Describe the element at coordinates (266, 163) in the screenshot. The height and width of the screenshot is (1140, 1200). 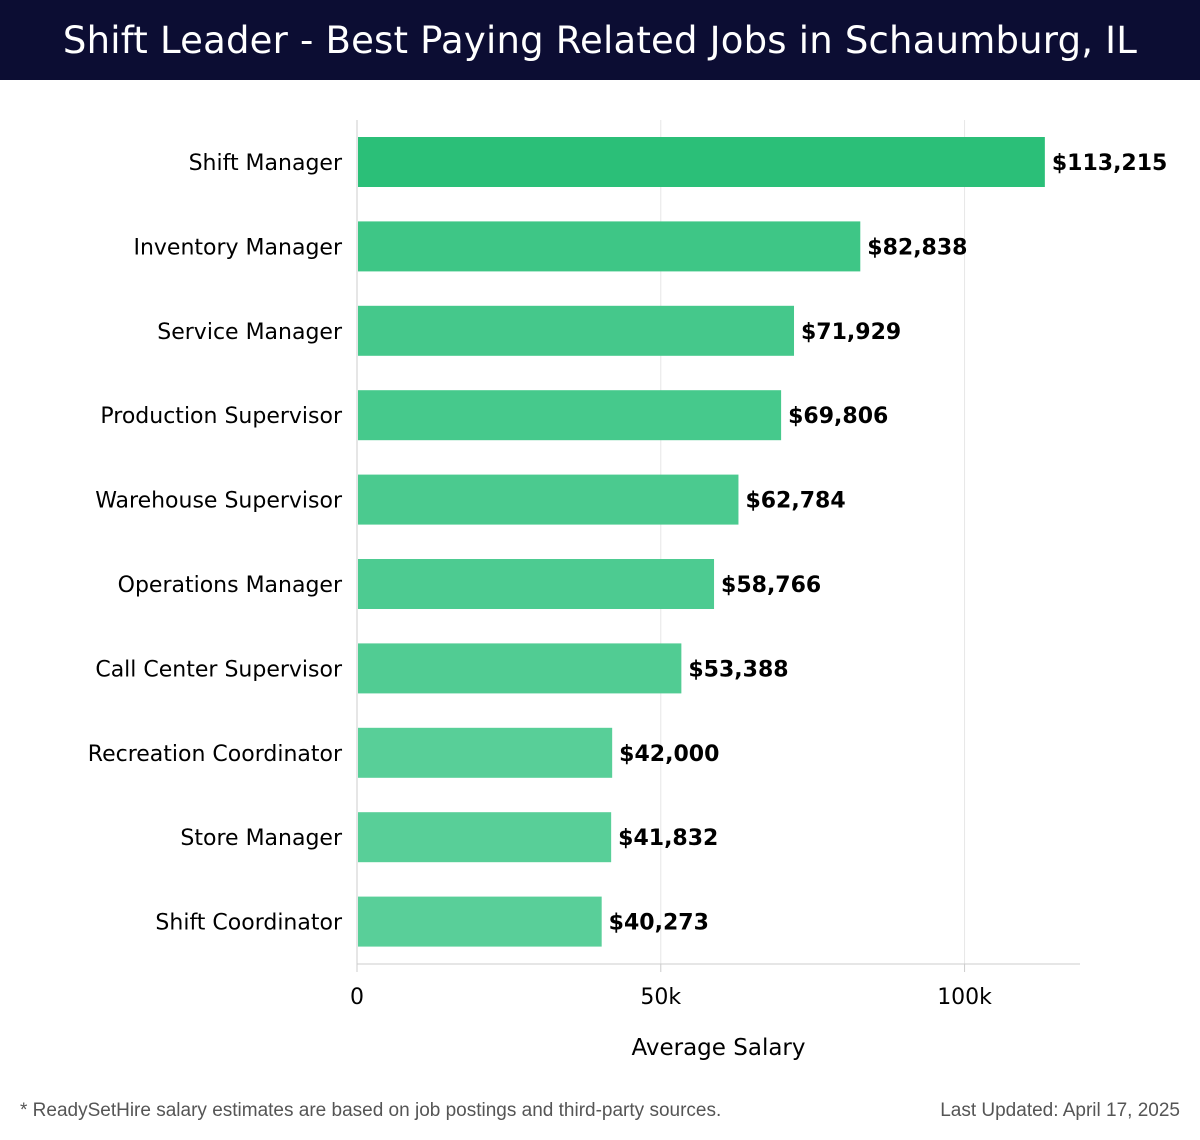
I see `category-label-0: Shift Manager` at that location.